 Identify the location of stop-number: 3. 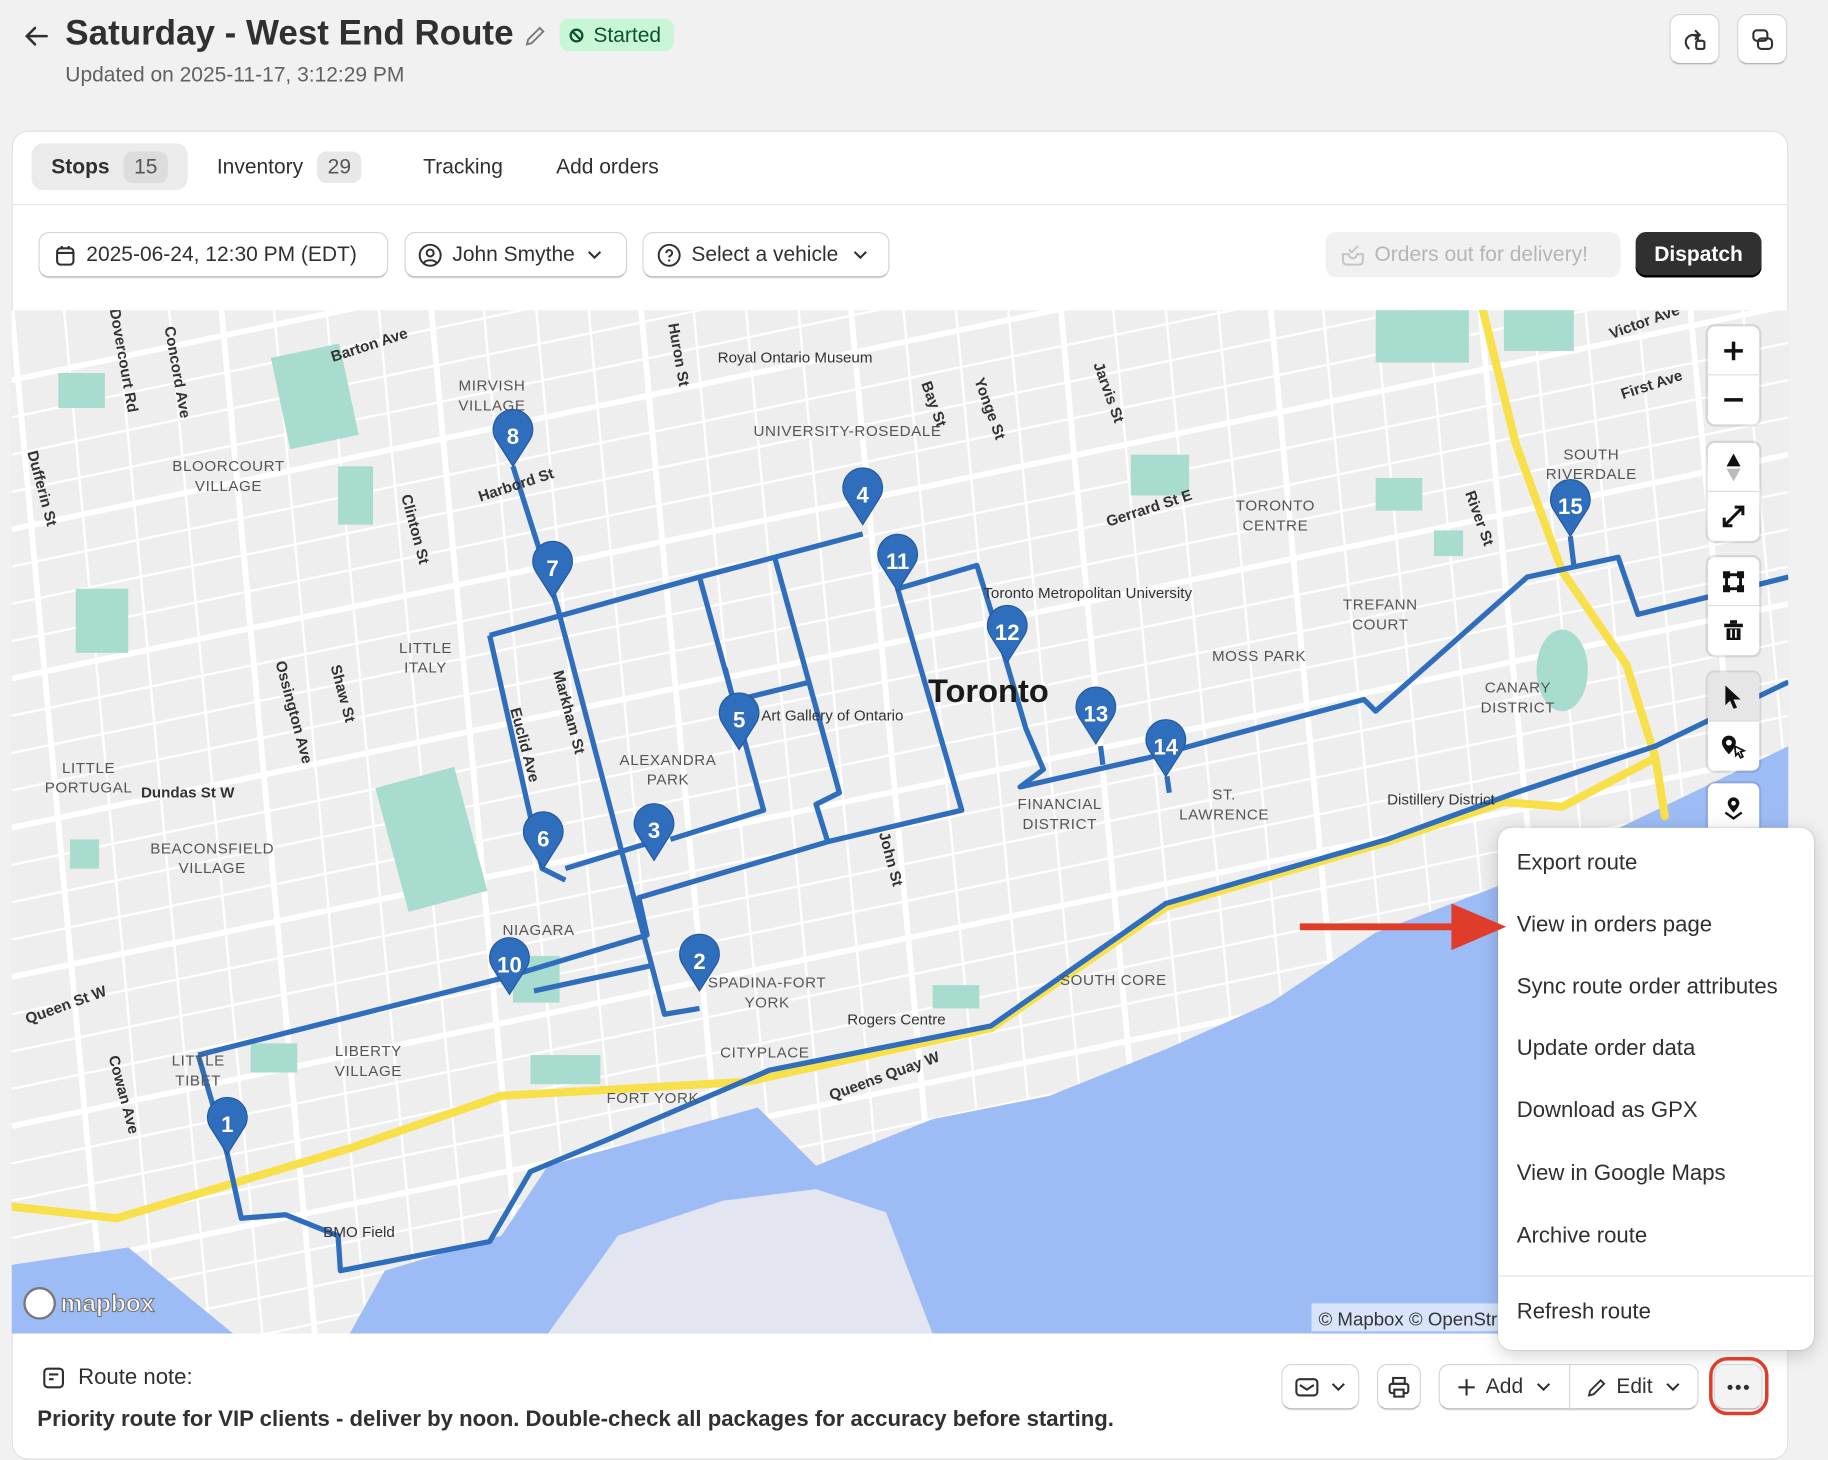
(654, 830).